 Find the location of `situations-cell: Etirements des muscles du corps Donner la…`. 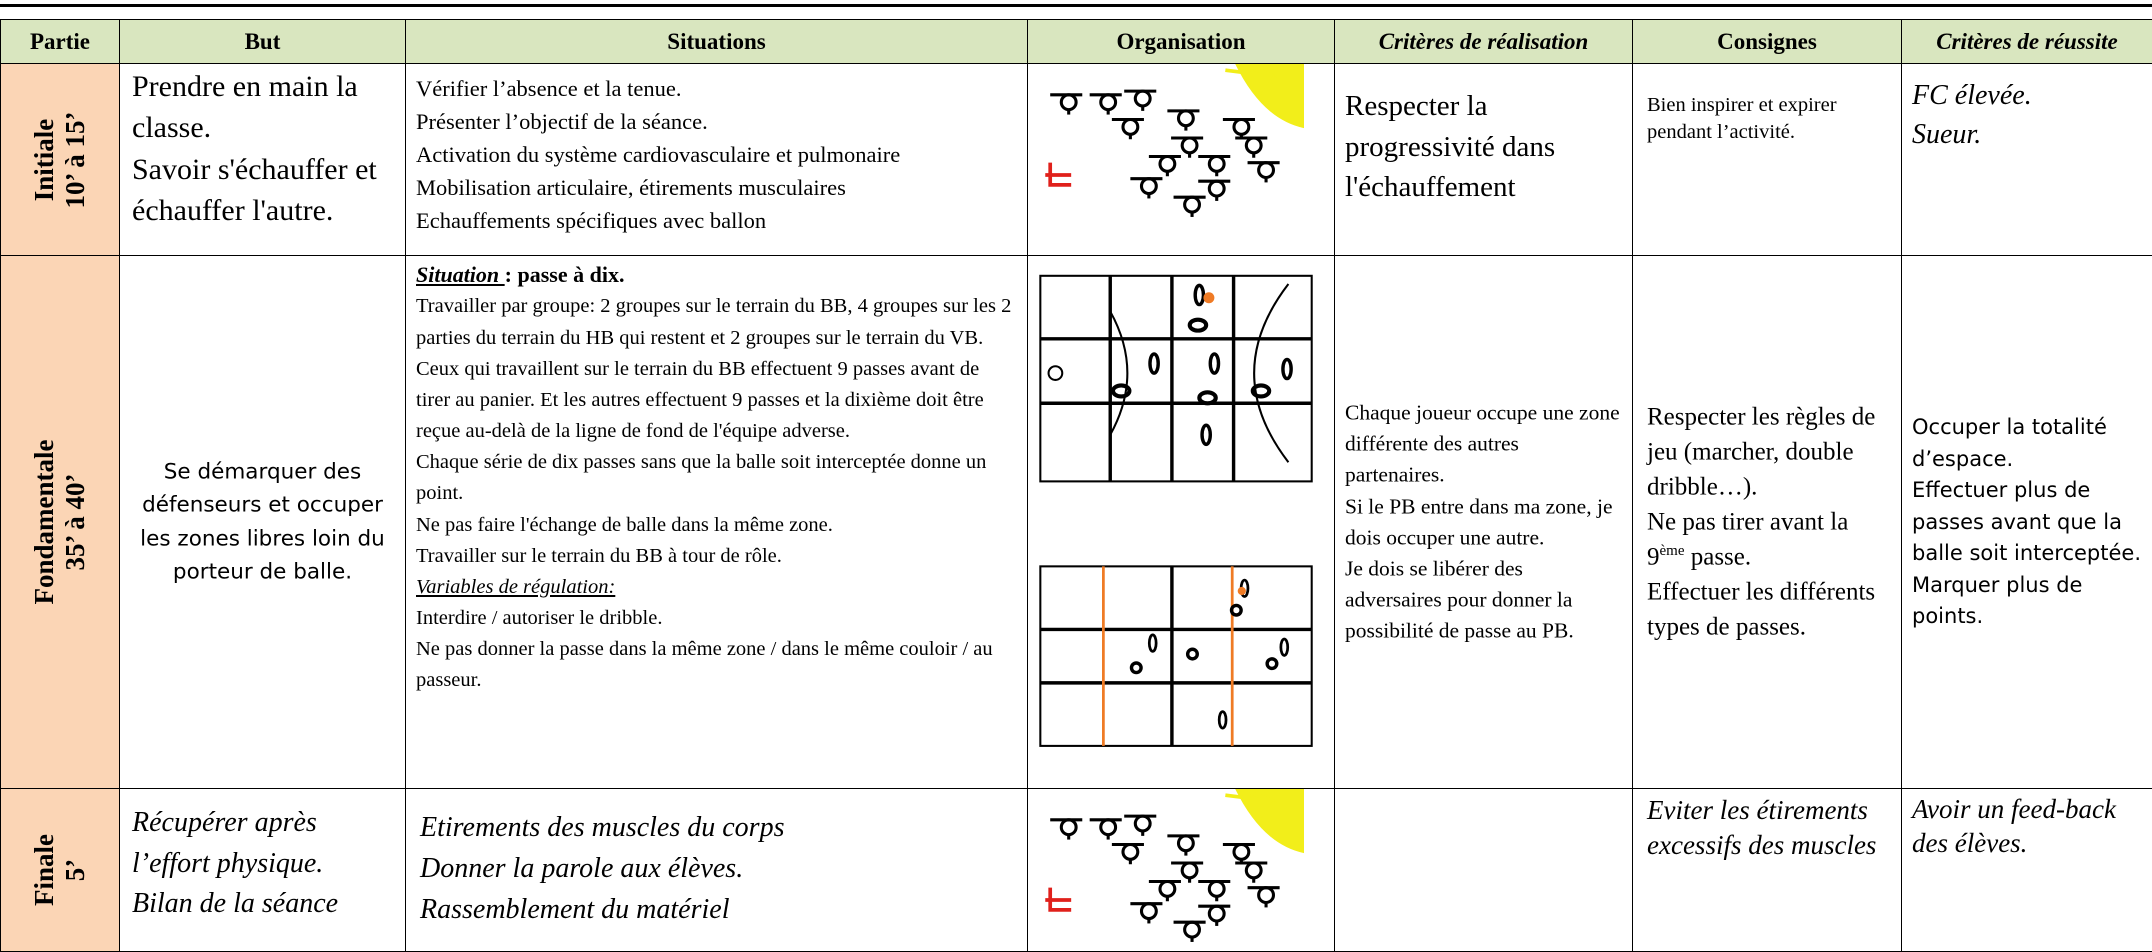

situations-cell: Etirements des muscles du corps Donner la… is located at coordinates (716, 870).